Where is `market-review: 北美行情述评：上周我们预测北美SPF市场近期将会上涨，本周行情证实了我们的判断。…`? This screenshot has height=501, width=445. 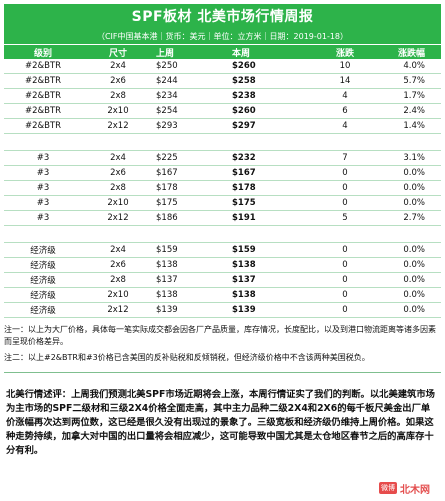
market-review: 北美行情述评：上周我们预测北美SPF市场近期将会上涨，本周行情证实了我们的判断。… is located at coordinates (220, 422).